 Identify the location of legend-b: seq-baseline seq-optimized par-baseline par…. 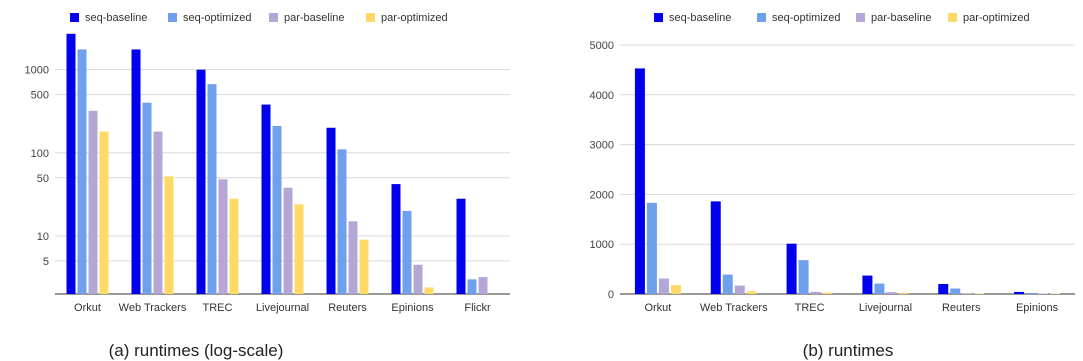
(842, 18).